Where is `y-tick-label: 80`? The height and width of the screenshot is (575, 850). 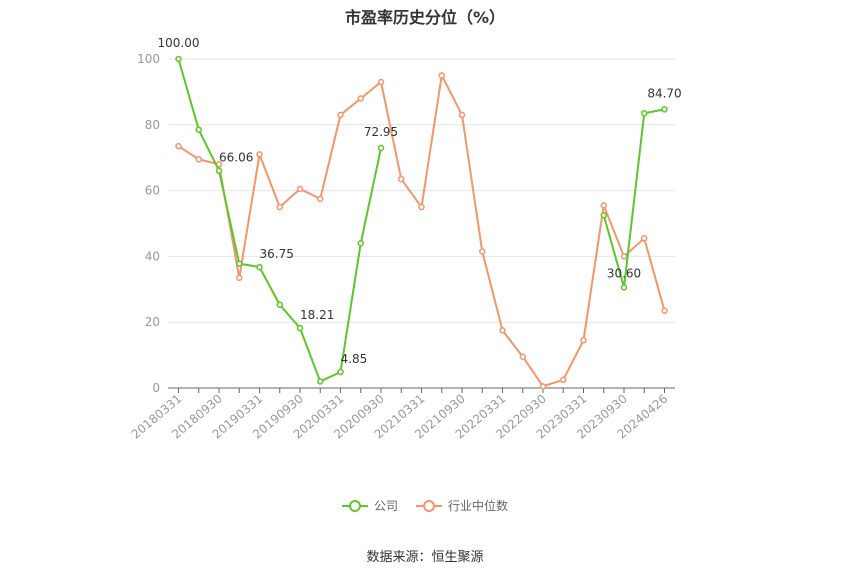
y-tick-label: 80 is located at coordinates (152, 125).